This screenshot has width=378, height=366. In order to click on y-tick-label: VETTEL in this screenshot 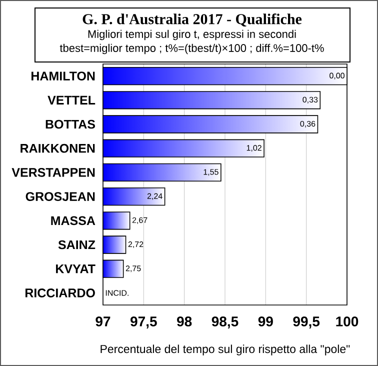, I will do `click(72, 100)`.